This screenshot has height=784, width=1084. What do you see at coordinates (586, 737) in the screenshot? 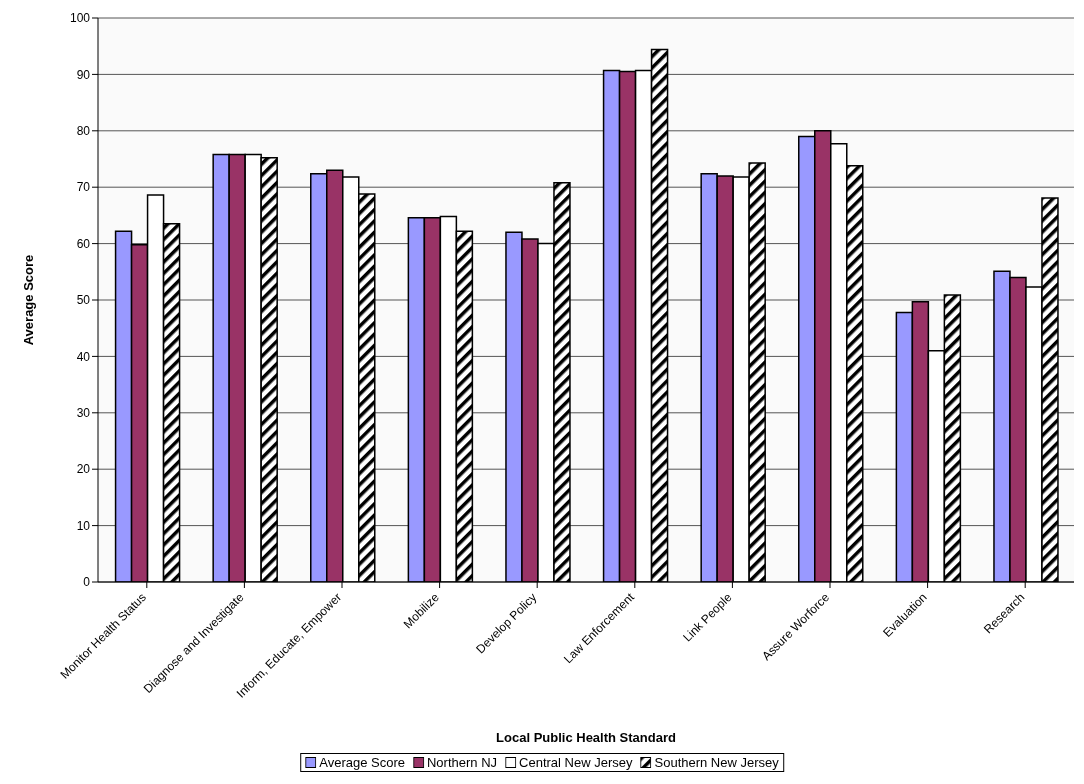
I see `x-axis-title: Local Public Health Standard` at bounding box center [586, 737].